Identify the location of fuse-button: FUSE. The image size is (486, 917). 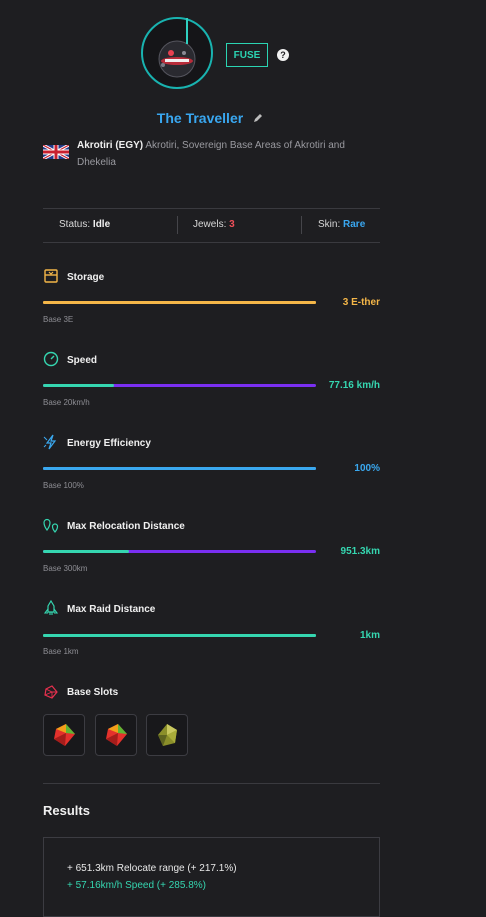
(247, 55).